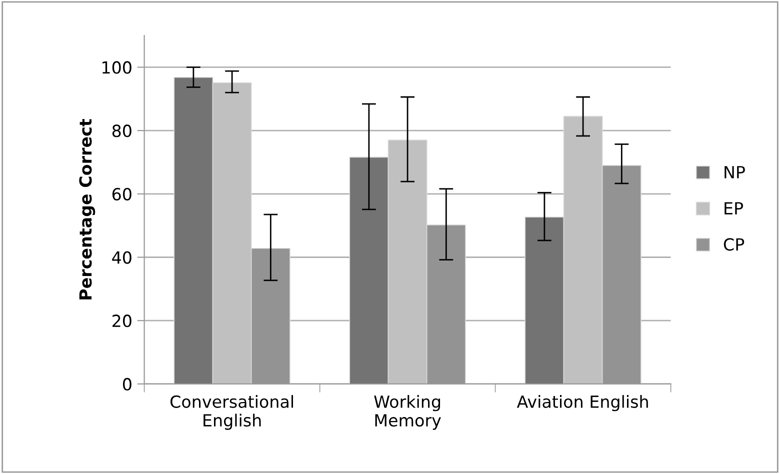  What do you see at coordinates (734, 208) in the screenshot?
I see `legend-label: EP` at bounding box center [734, 208].